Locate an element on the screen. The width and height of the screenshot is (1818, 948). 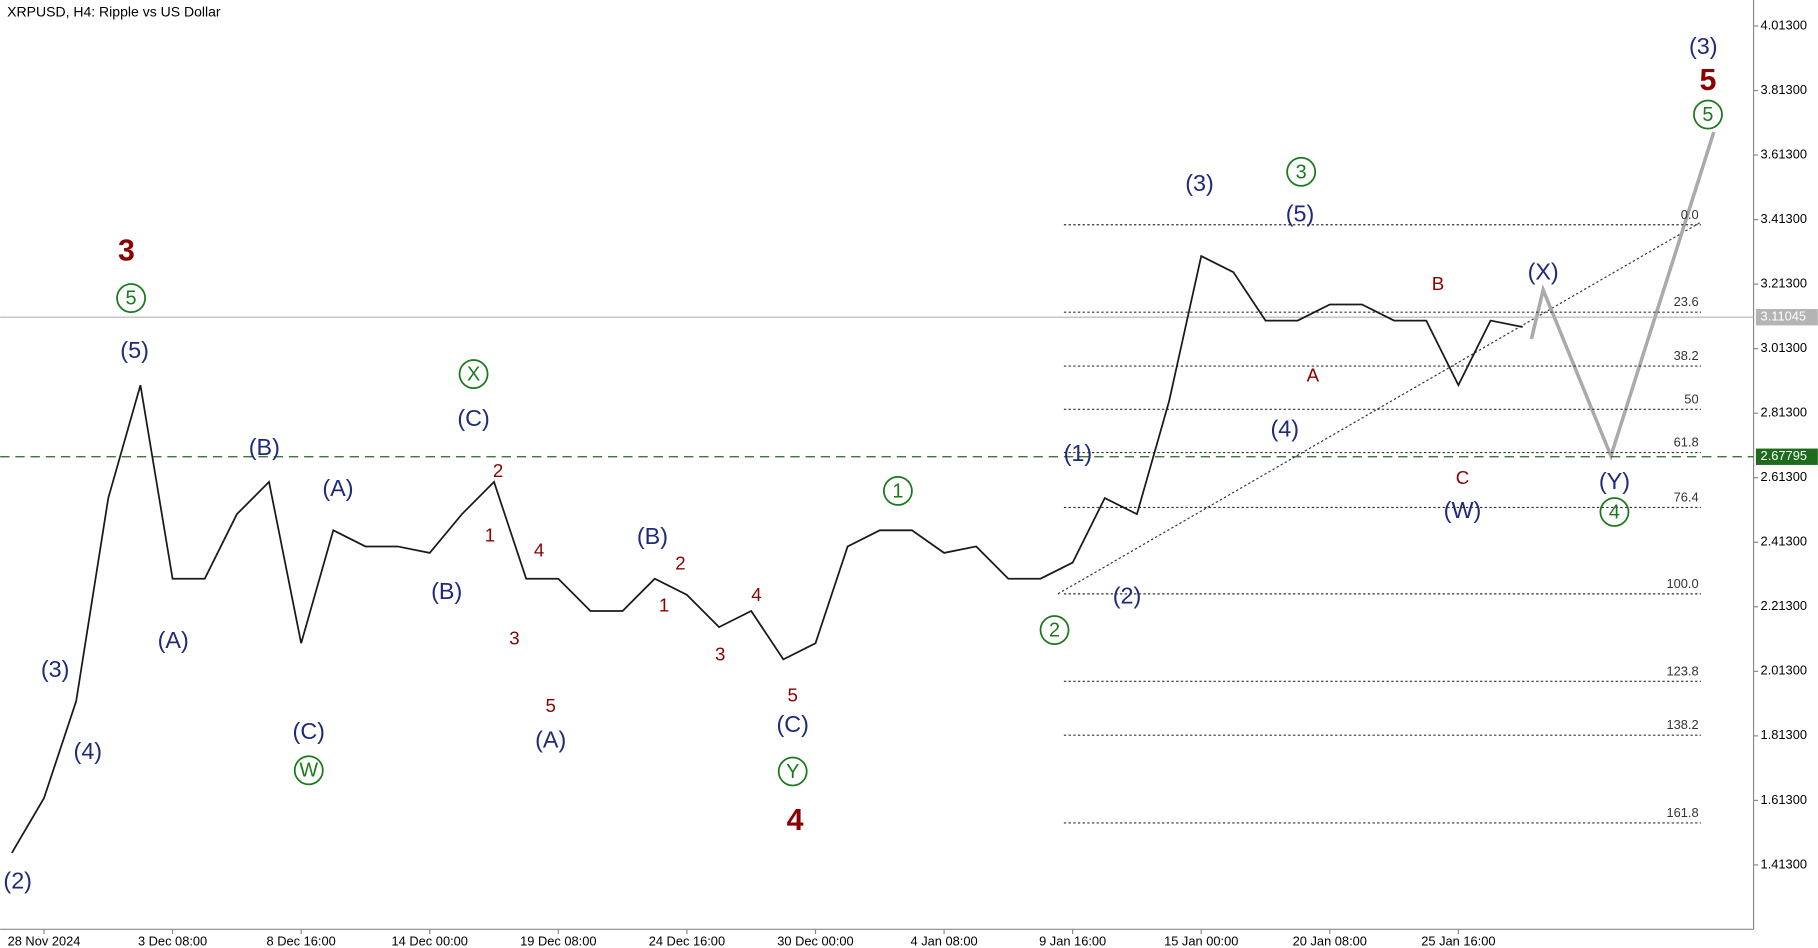
x-tick-label: 14 Dec 00:00 is located at coordinates (430, 941).